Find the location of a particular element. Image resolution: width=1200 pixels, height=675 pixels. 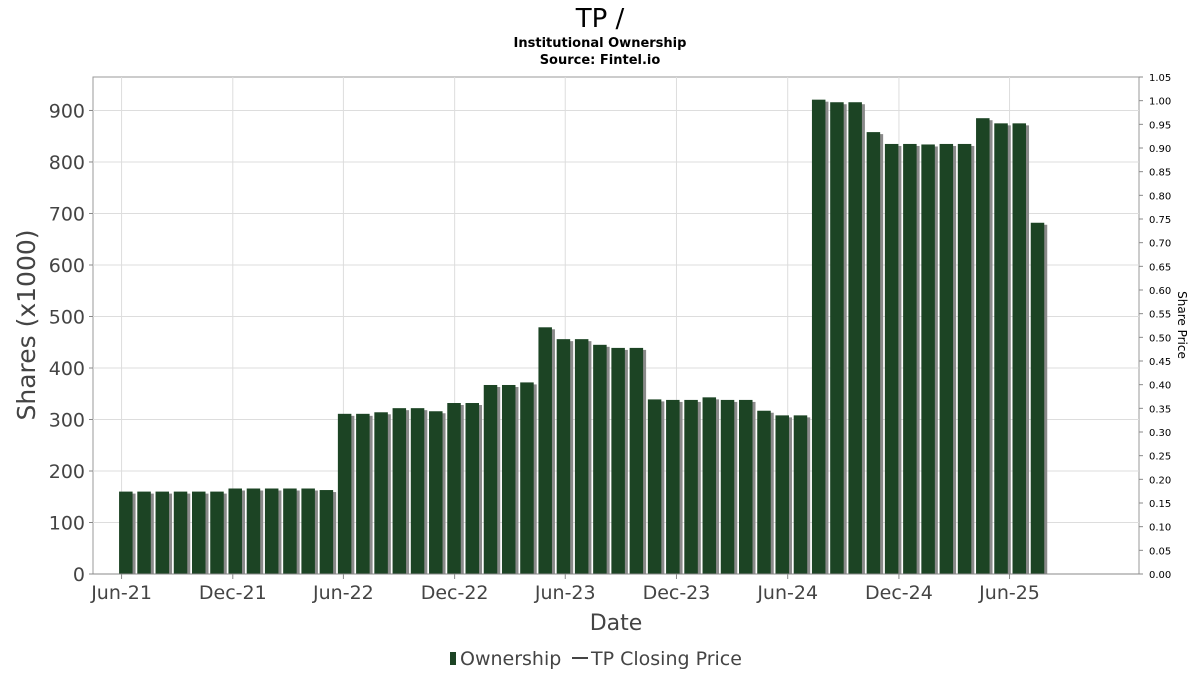

chart-source: Source: Fintel.io is located at coordinates (600, 60).